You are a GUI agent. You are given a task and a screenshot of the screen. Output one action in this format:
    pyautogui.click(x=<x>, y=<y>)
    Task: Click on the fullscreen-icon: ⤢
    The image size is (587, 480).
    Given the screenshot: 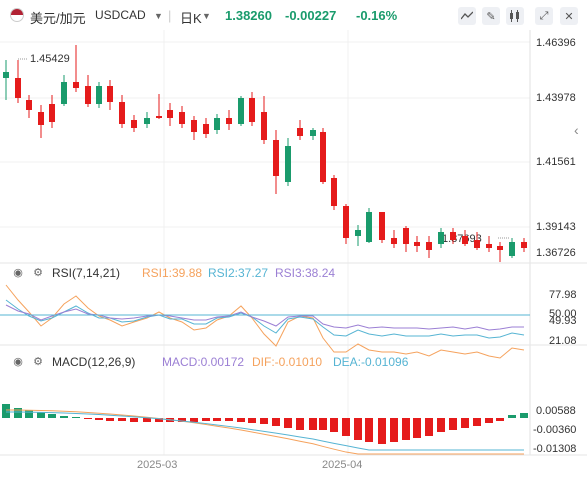 What is the action you would take?
    pyautogui.click(x=544, y=16)
    